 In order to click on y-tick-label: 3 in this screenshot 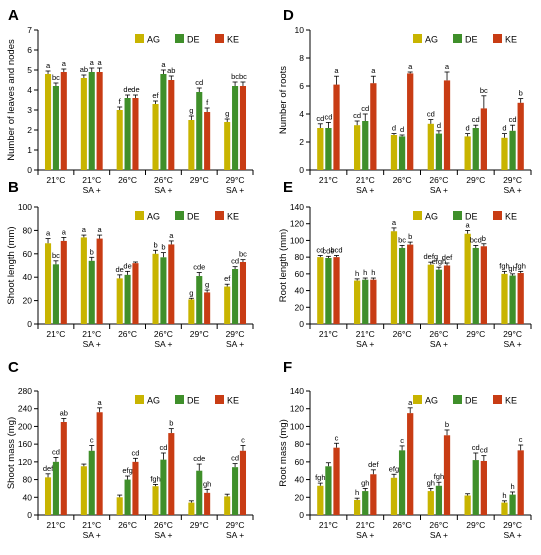, I will do `click(29, 110)`.